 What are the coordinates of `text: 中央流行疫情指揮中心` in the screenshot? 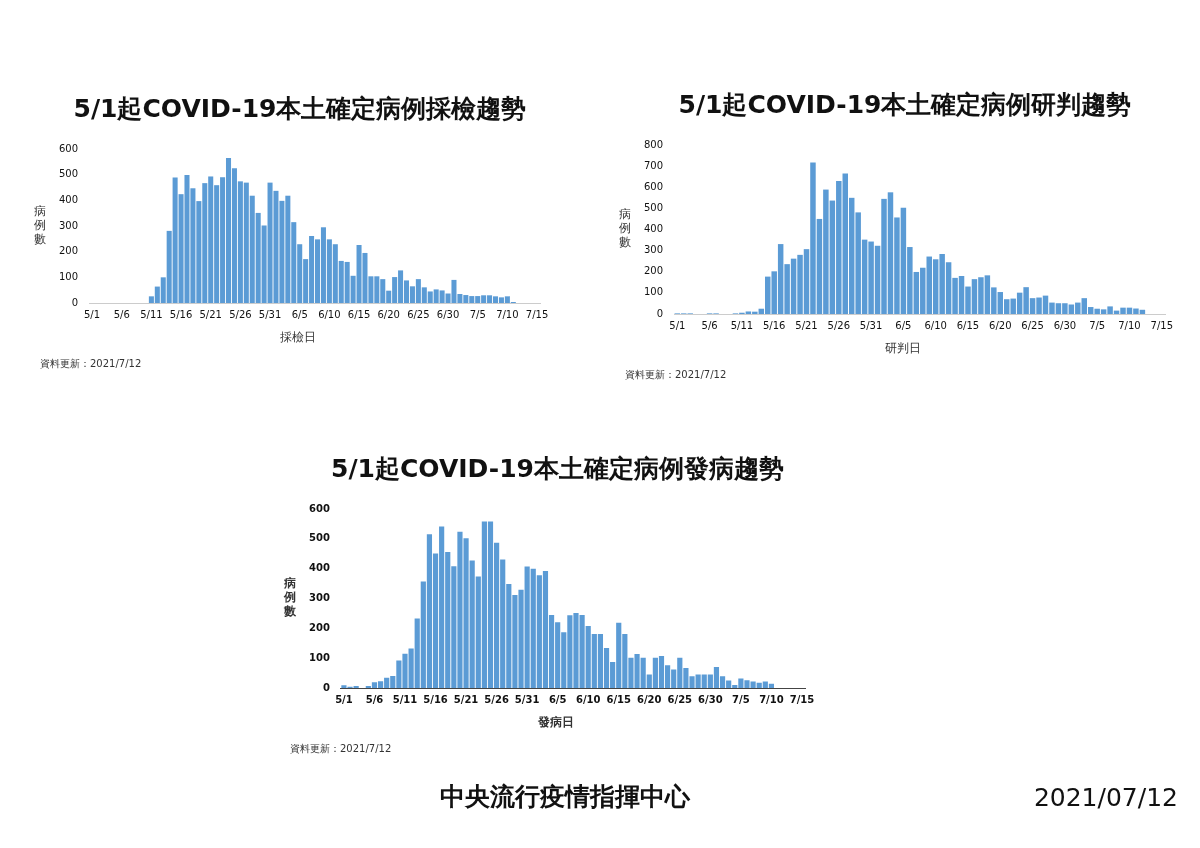 It's located at (565, 797).